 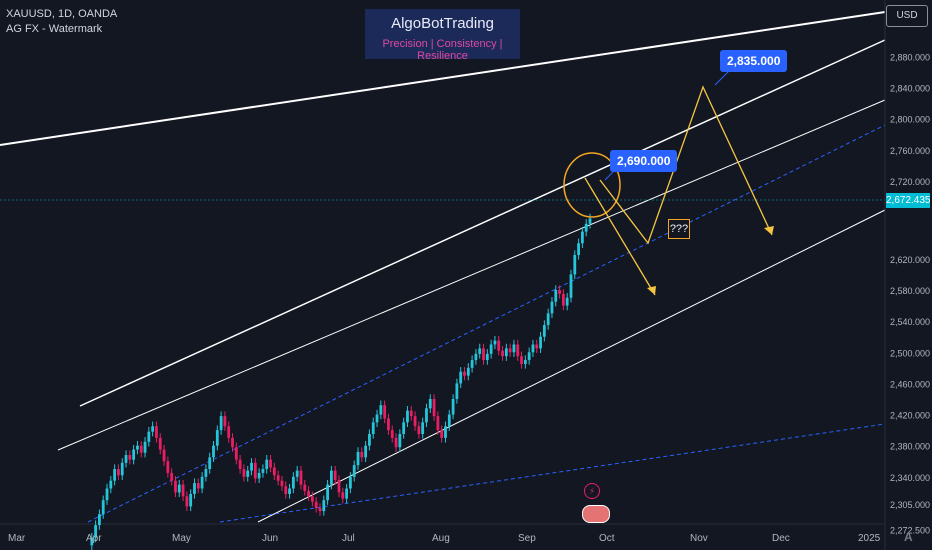 I want to click on y-tick-label: 2,380.000, so click(x=910, y=447).